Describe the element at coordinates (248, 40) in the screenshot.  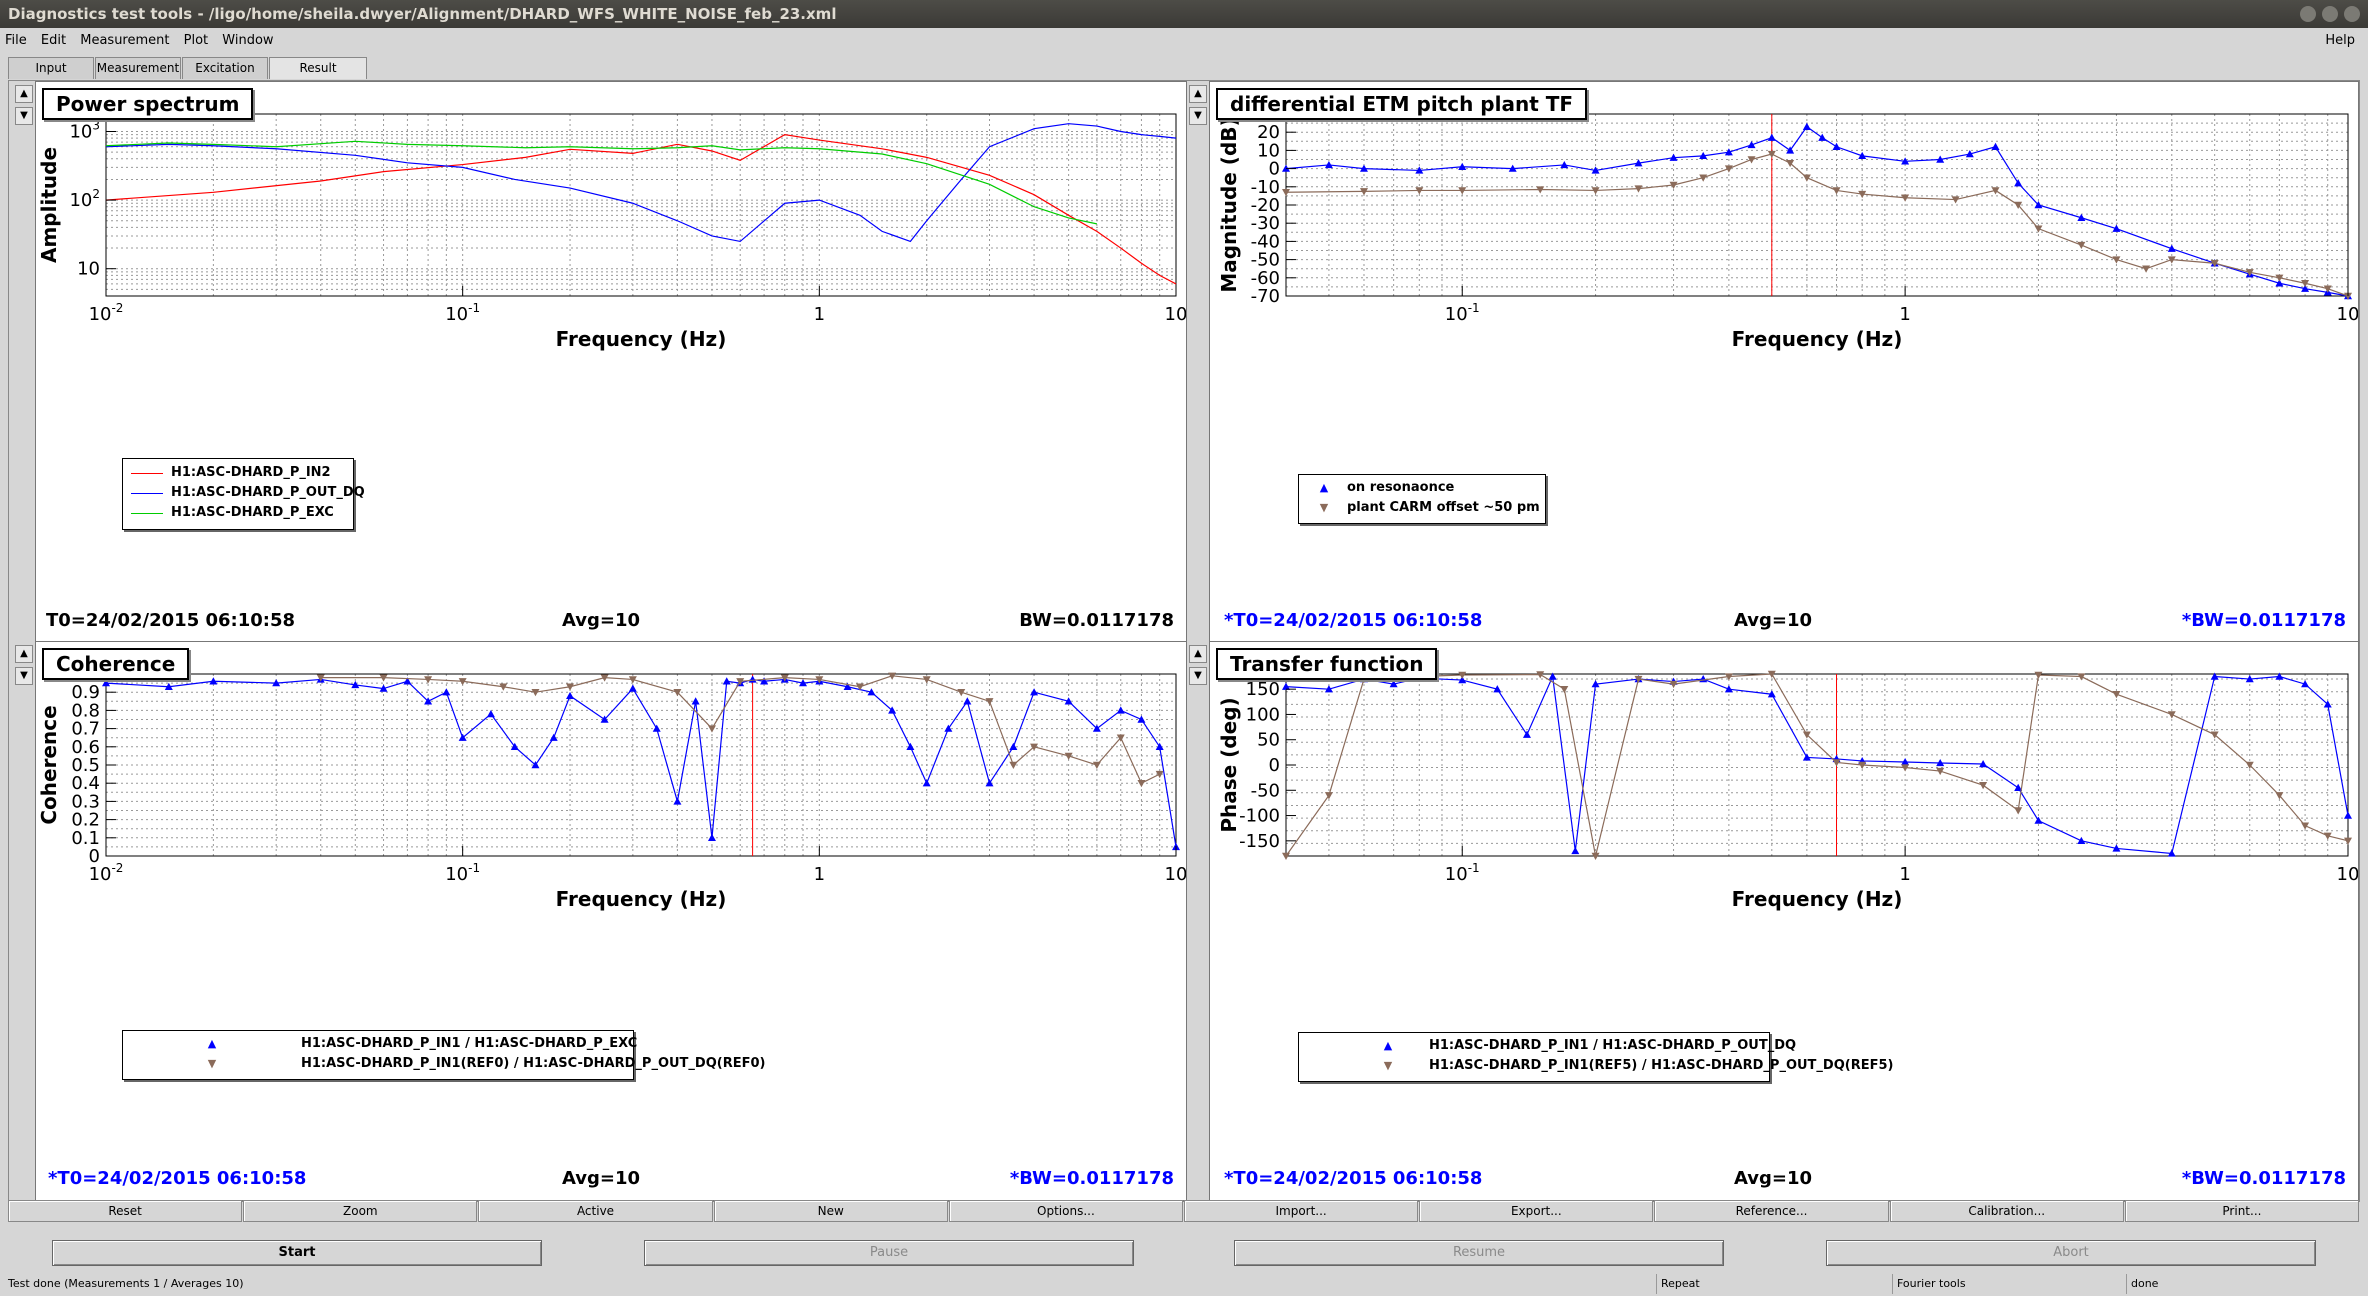
I see `menu-window: Window` at that location.